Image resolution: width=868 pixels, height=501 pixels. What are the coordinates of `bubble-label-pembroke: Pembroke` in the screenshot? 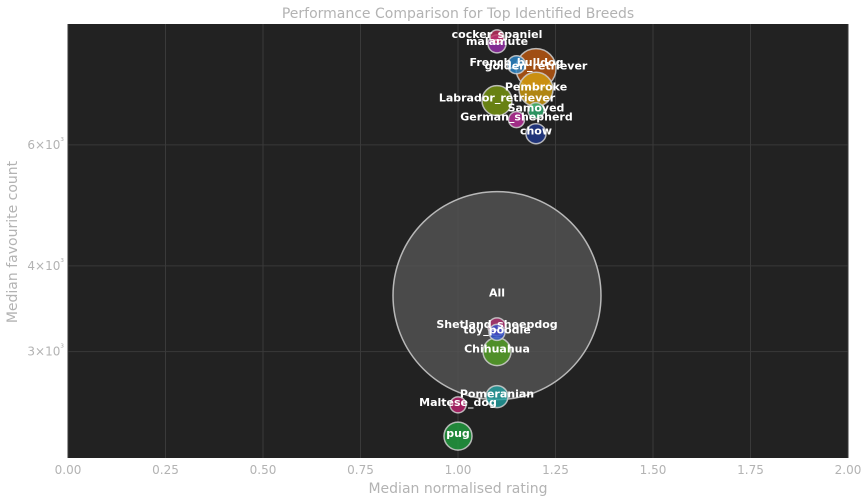 It's located at (536, 86).